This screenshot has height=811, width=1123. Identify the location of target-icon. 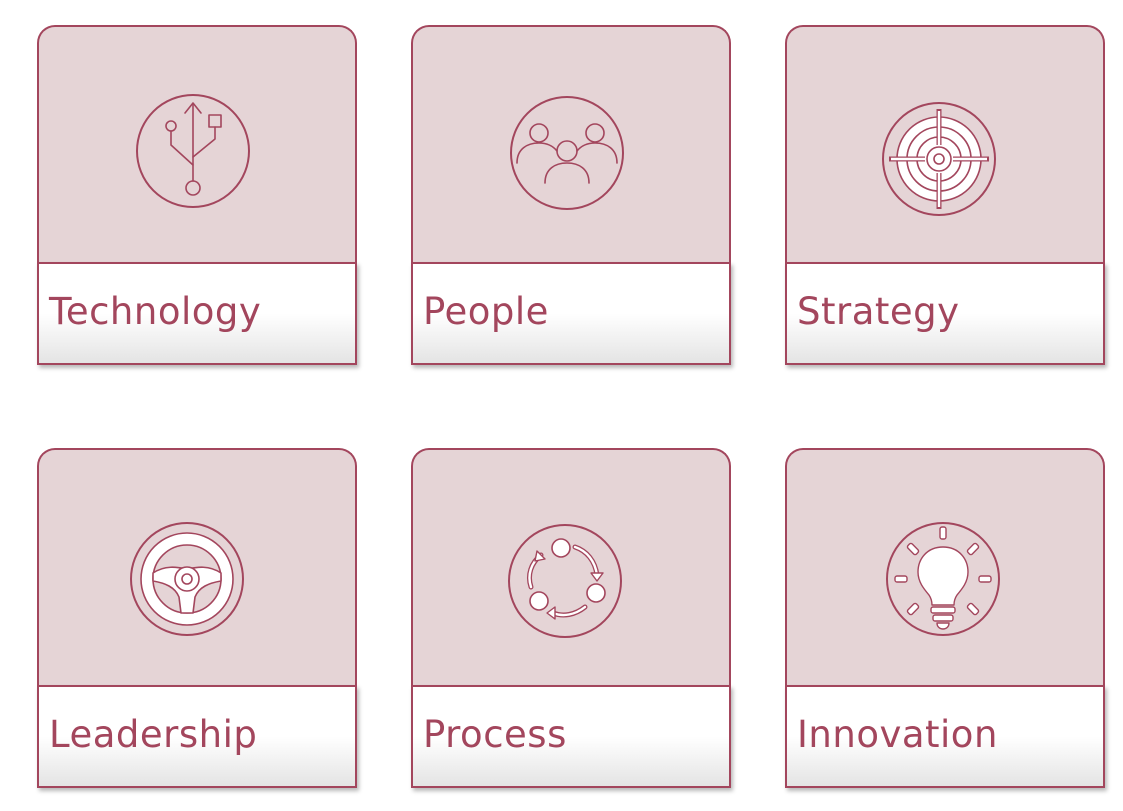
(939, 159).